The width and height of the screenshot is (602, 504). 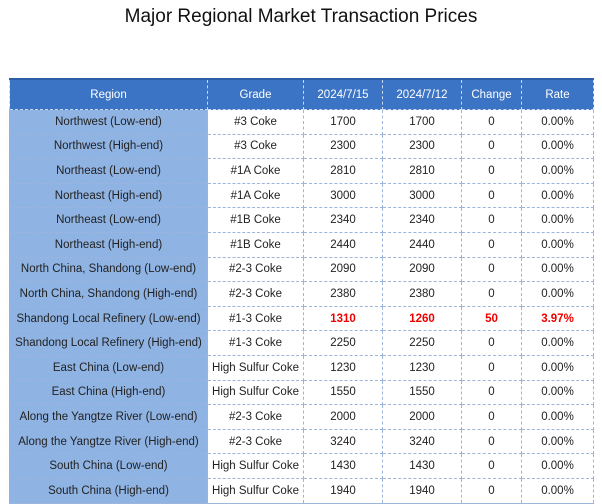 I want to click on header-grade: Grade, so click(x=255, y=94).